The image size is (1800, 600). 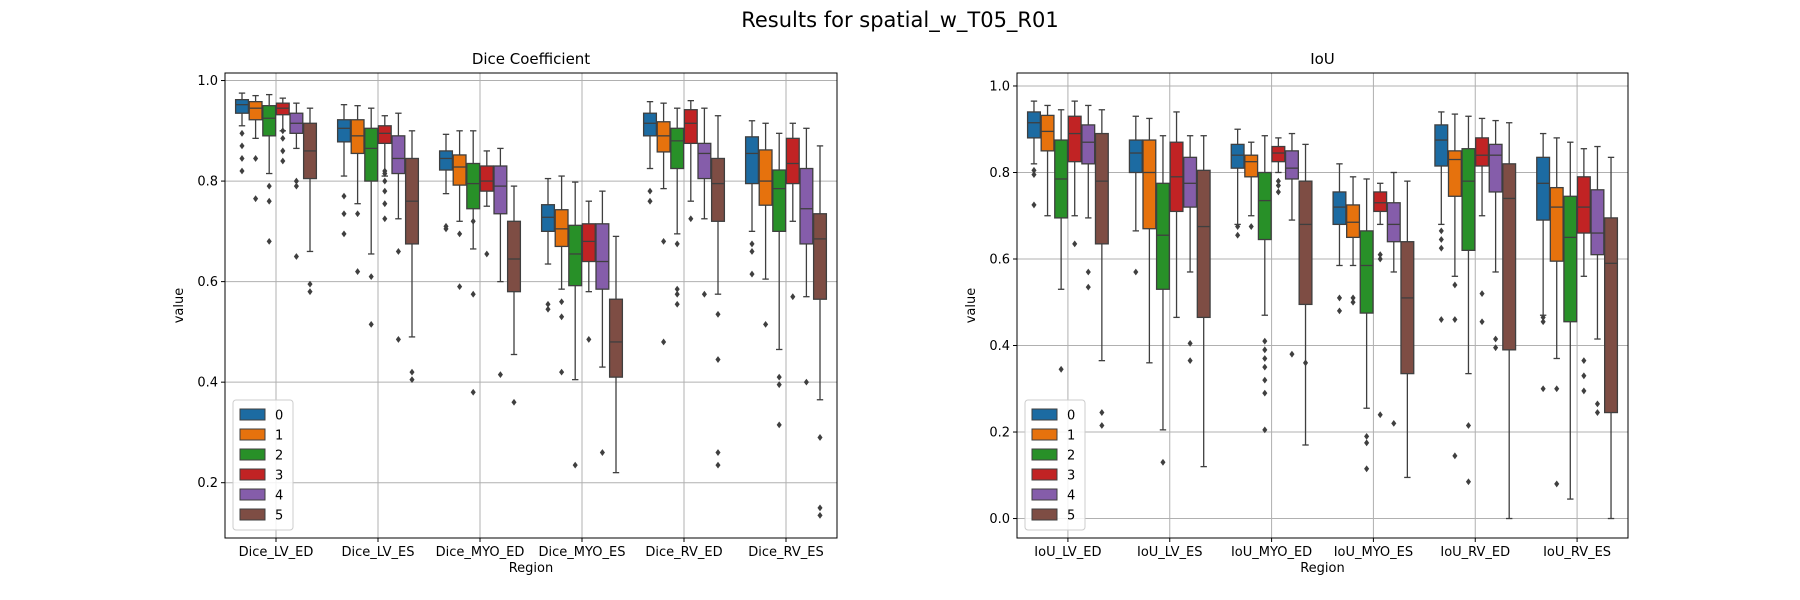 I want to click on y-tick-label: 0.2, so click(x=999, y=433).